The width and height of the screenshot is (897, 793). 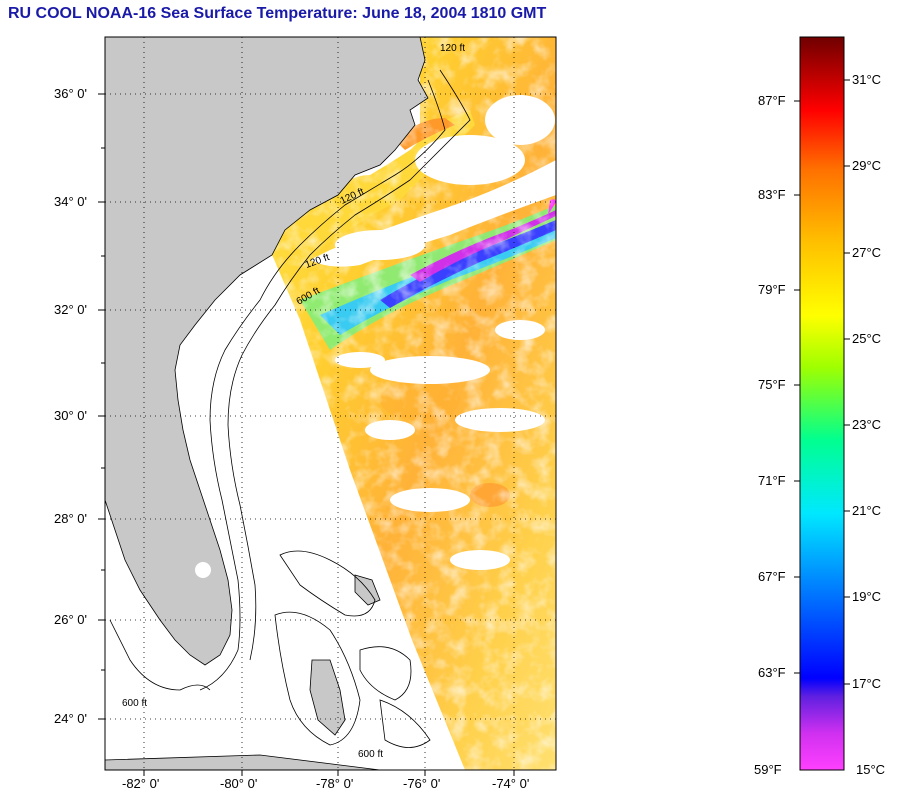 I want to click on lon-label-78: -78° 0', so click(x=335, y=783).